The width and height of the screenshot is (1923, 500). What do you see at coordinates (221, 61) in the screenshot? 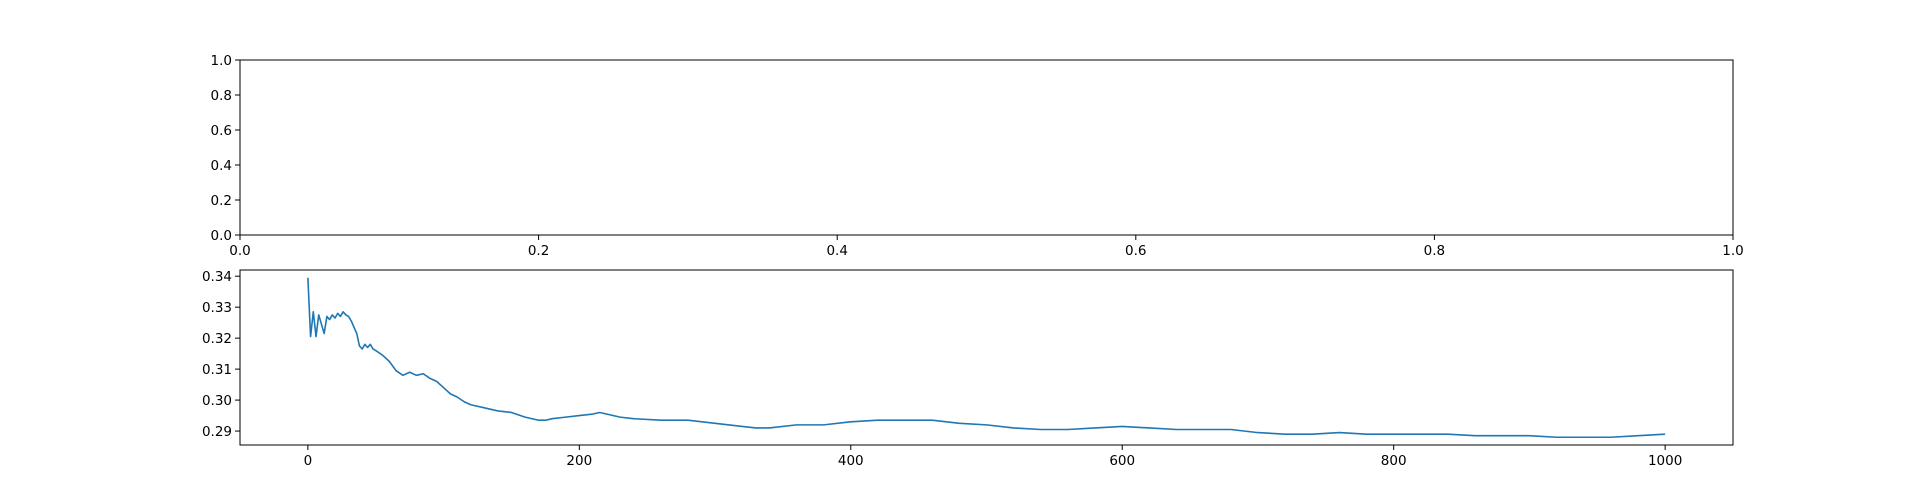
I see `y-tick-label: 1.0` at bounding box center [221, 61].